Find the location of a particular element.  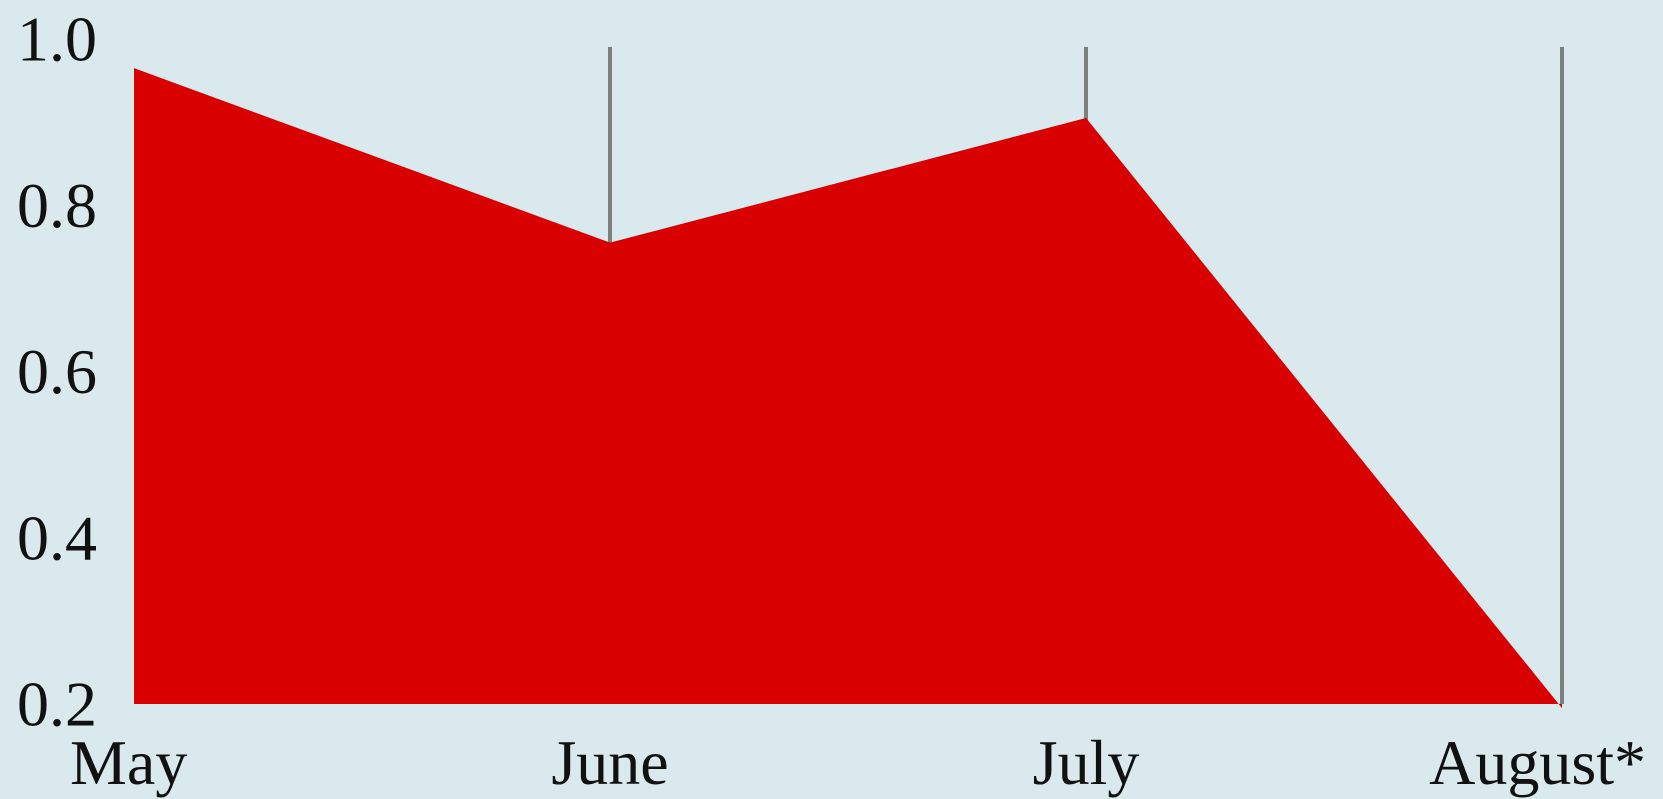

y-axis-ticks: 0.2 0.4 0.6 0.8 1.0 is located at coordinates (57, 372).